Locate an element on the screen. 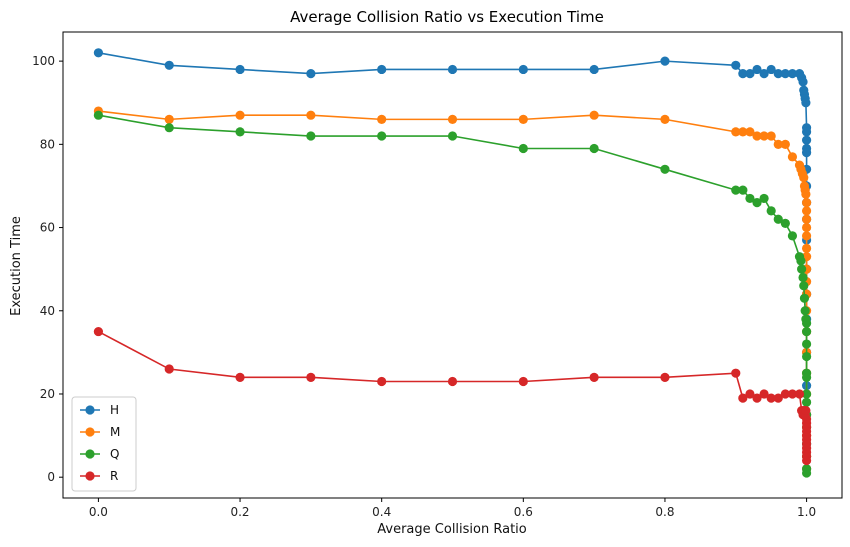 This screenshot has width=850, height=547. y-tick-label: 80 is located at coordinates (47, 144).